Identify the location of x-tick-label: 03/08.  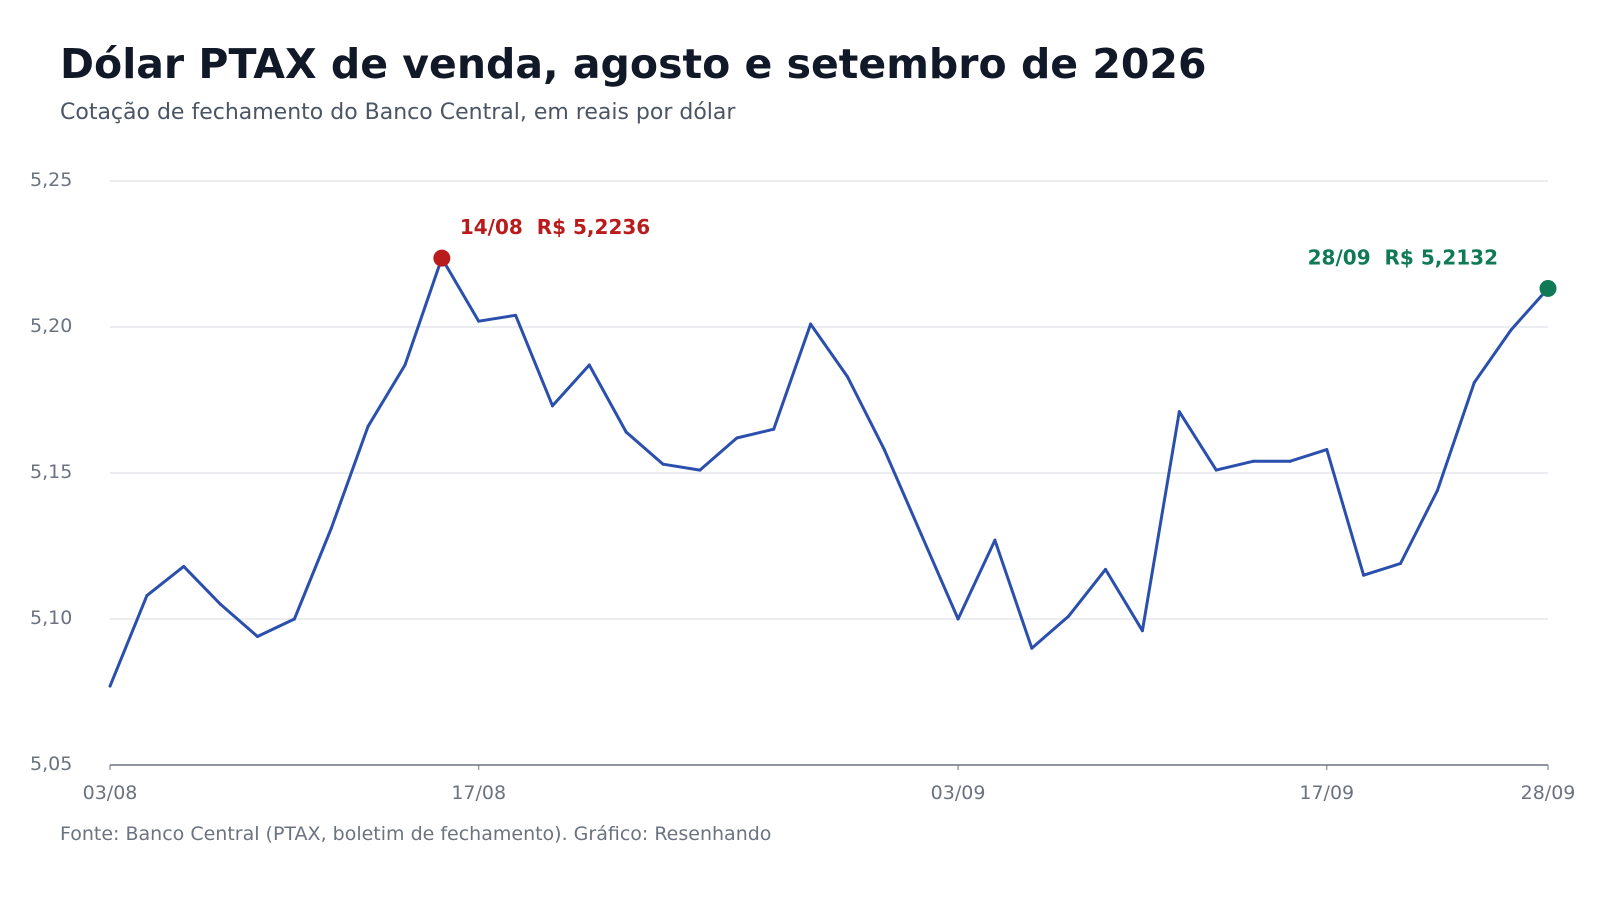
(110, 793).